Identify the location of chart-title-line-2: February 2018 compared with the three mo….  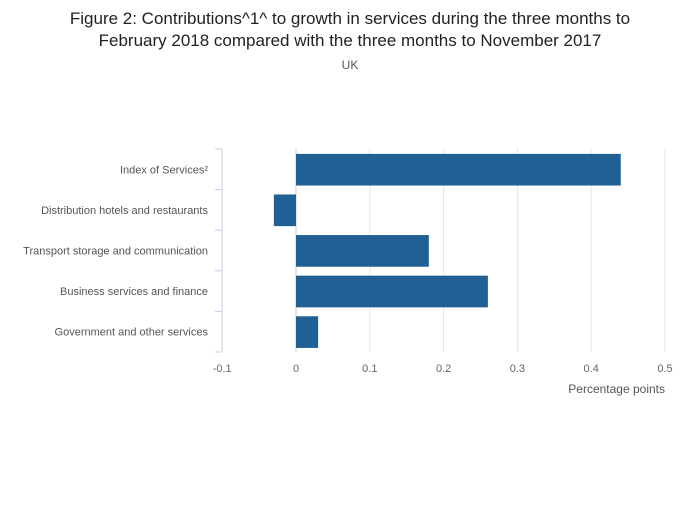
(350, 40).